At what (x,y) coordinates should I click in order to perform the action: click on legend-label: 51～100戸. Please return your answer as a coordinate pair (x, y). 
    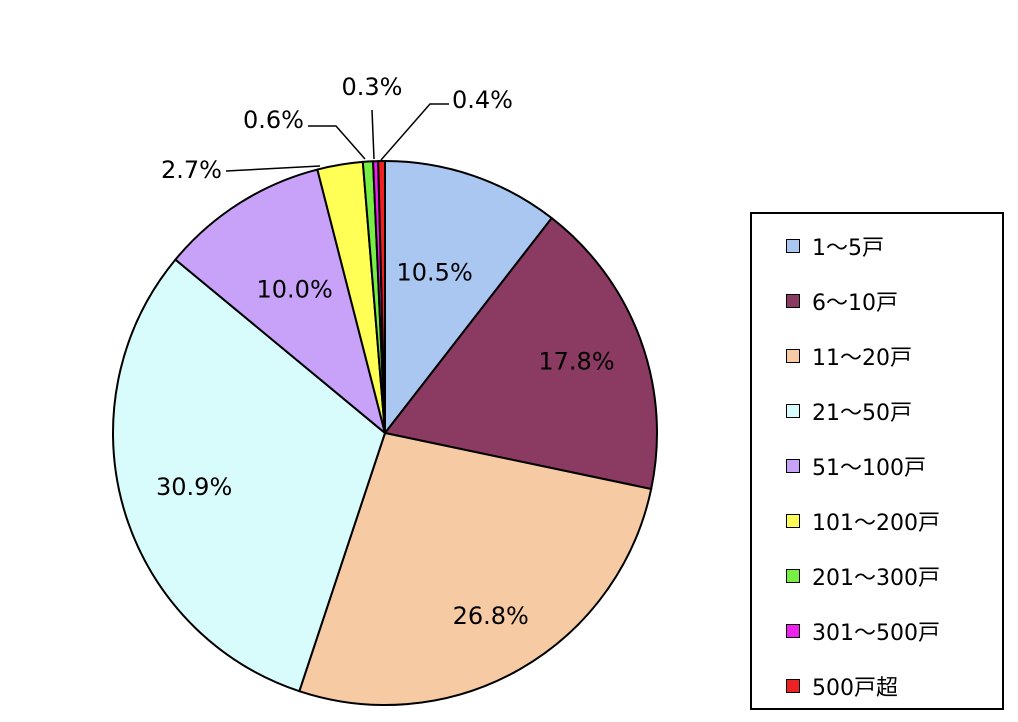
    Looking at the image, I should click on (869, 468).